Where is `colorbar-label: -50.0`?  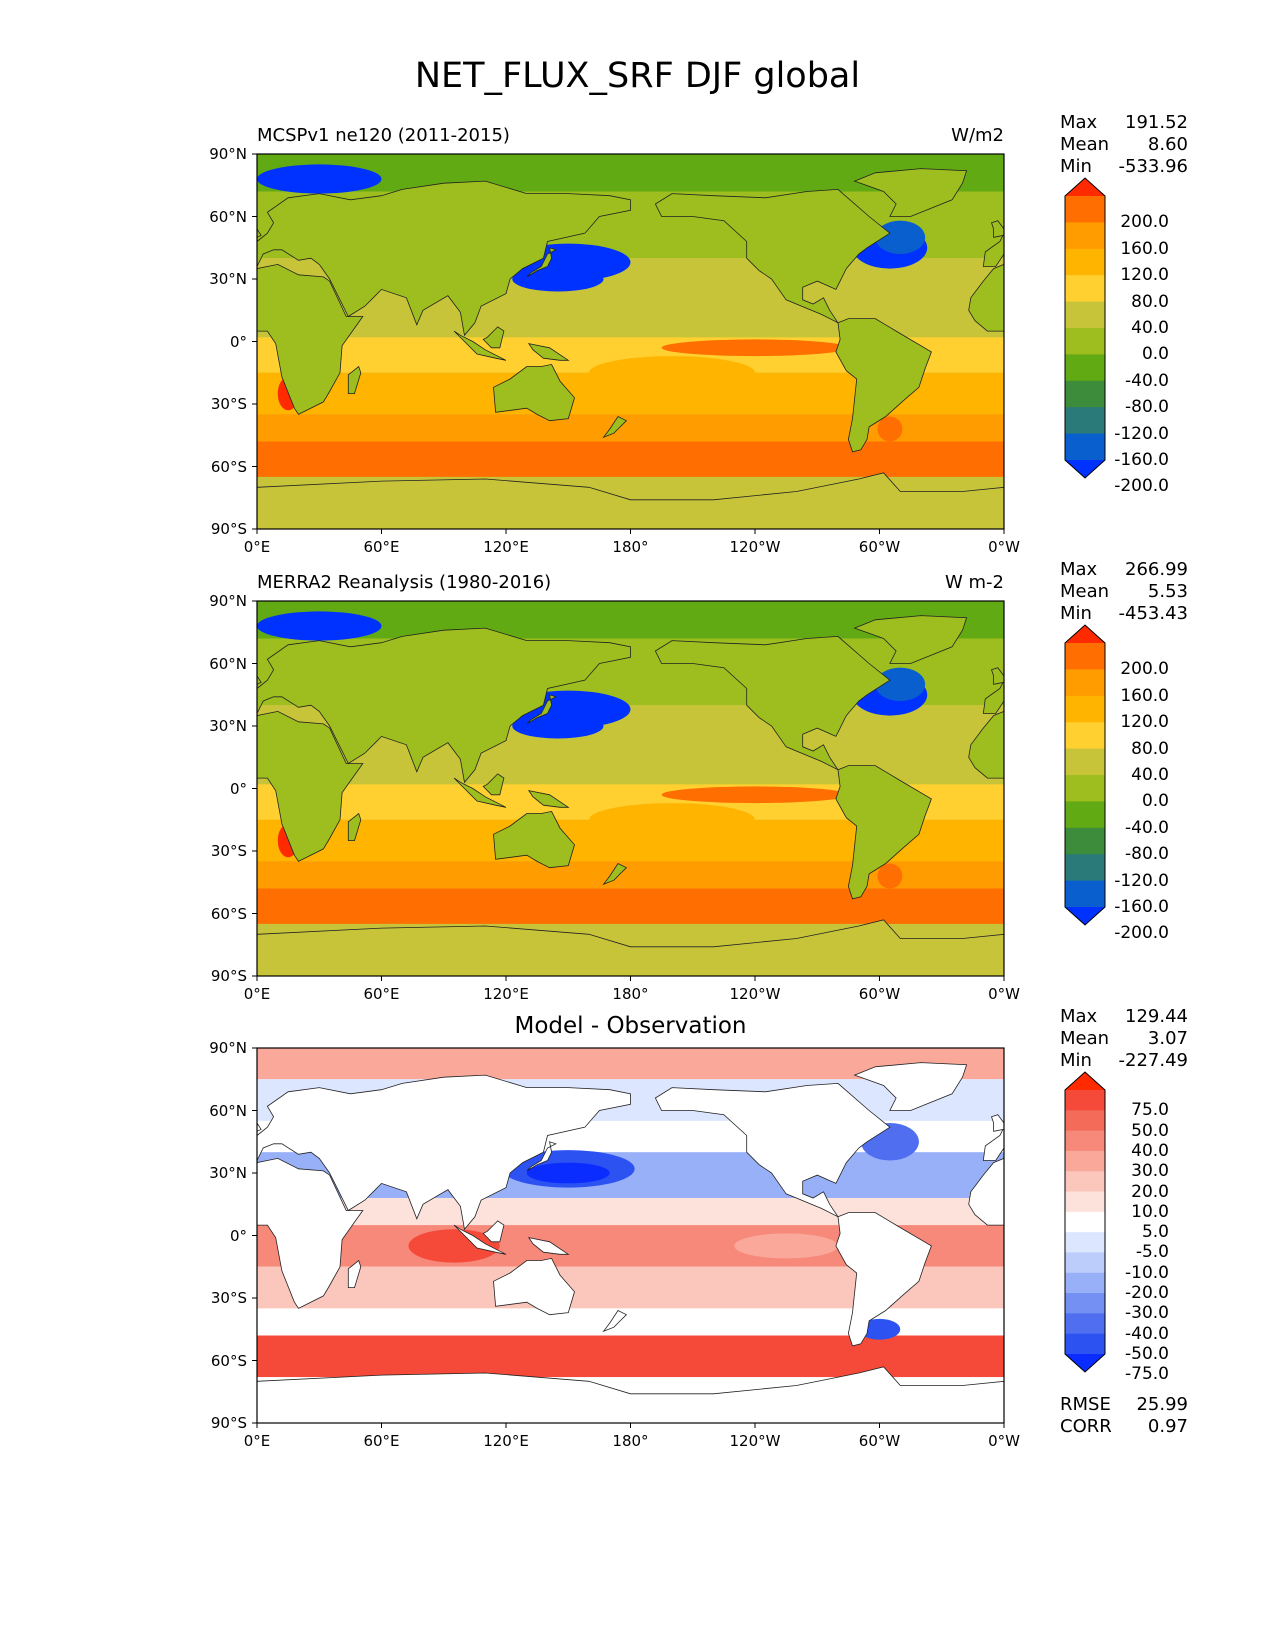 colorbar-label: -50.0 is located at coordinates (1147, 1354).